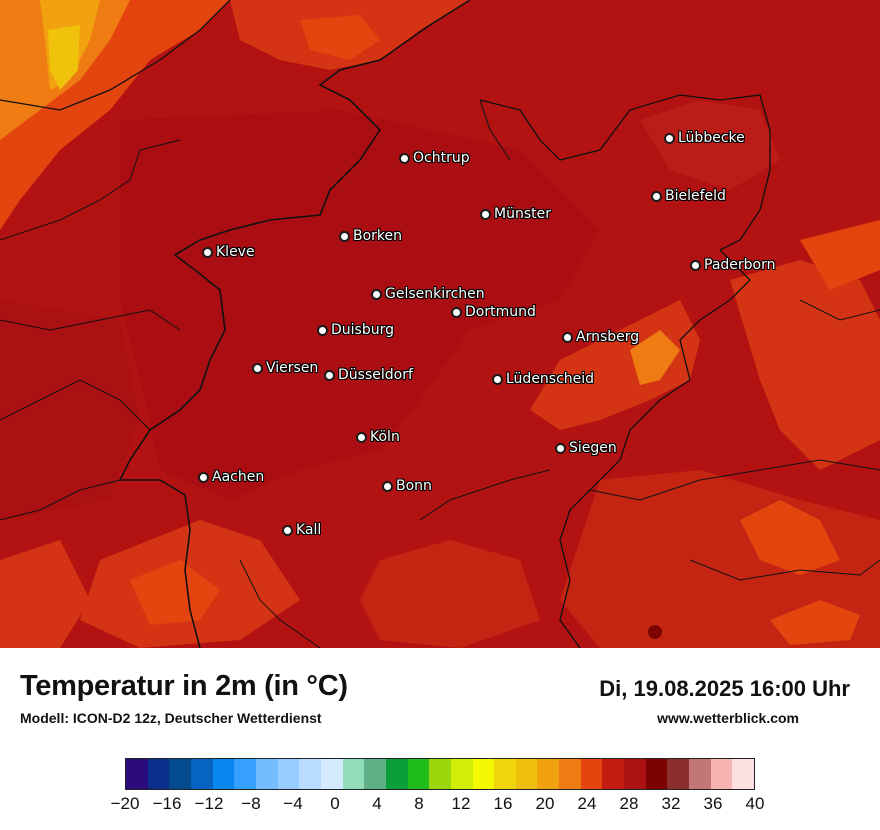 The image size is (880, 830). What do you see at coordinates (378, 236) in the screenshot?
I see `city-label: Borken` at bounding box center [378, 236].